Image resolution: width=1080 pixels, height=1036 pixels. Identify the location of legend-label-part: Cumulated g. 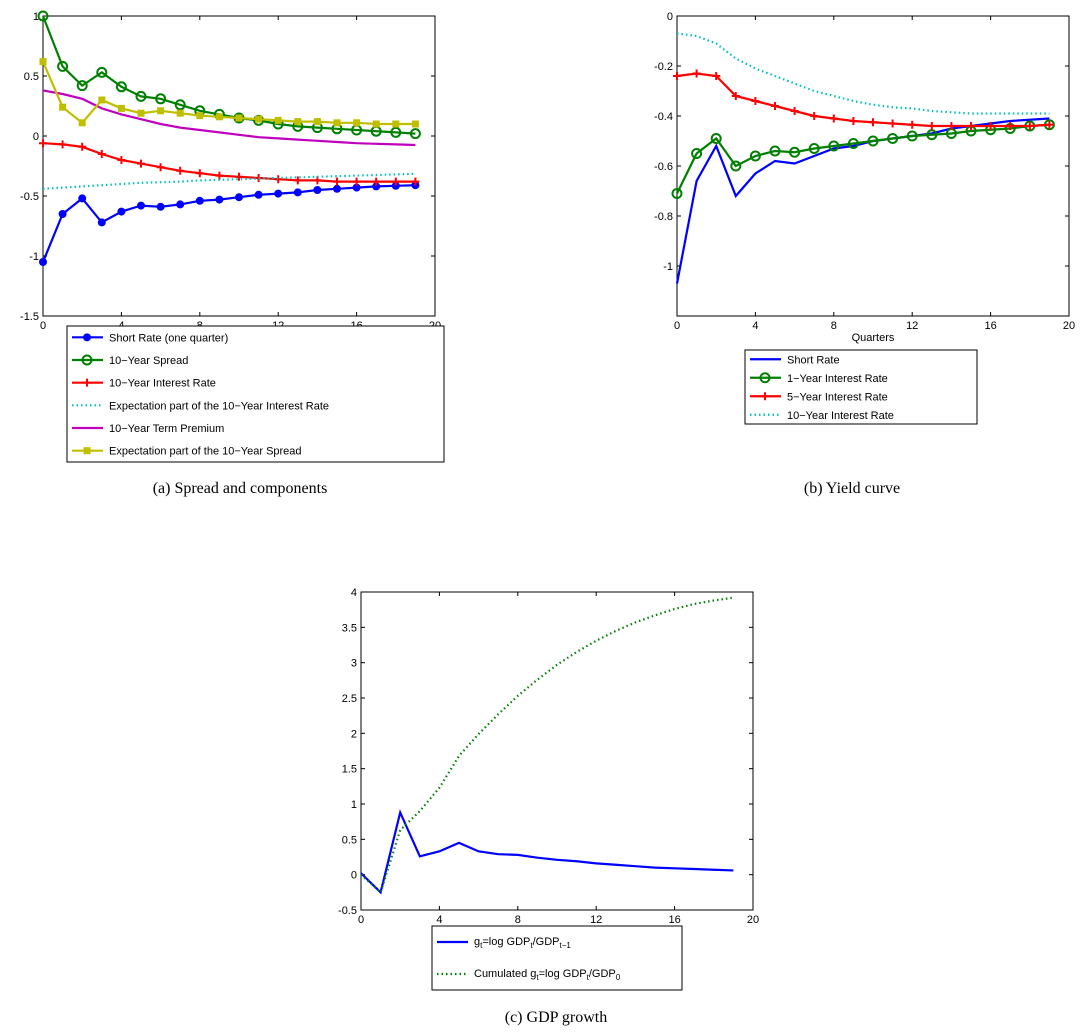
(505, 974).